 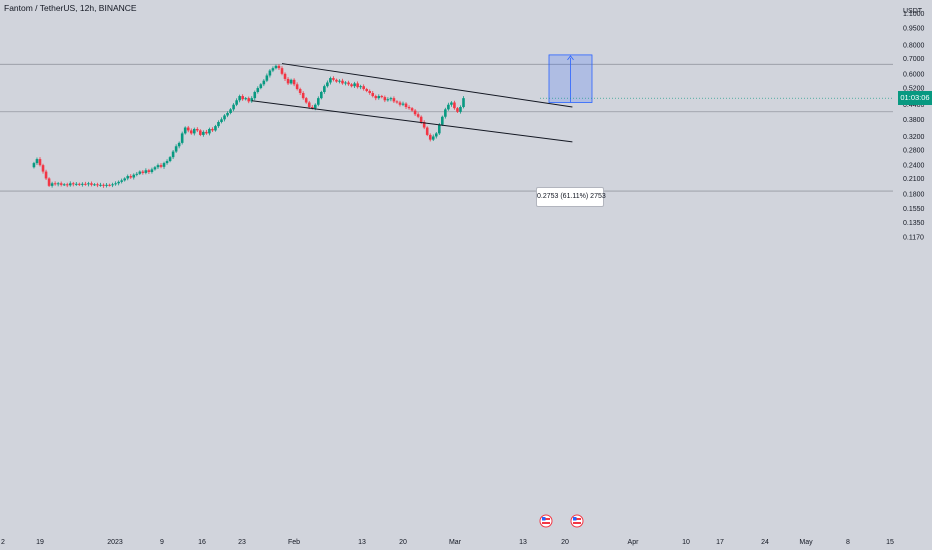 What do you see at coordinates (242, 542) in the screenshot?
I see `time-tick-label: 23` at bounding box center [242, 542].